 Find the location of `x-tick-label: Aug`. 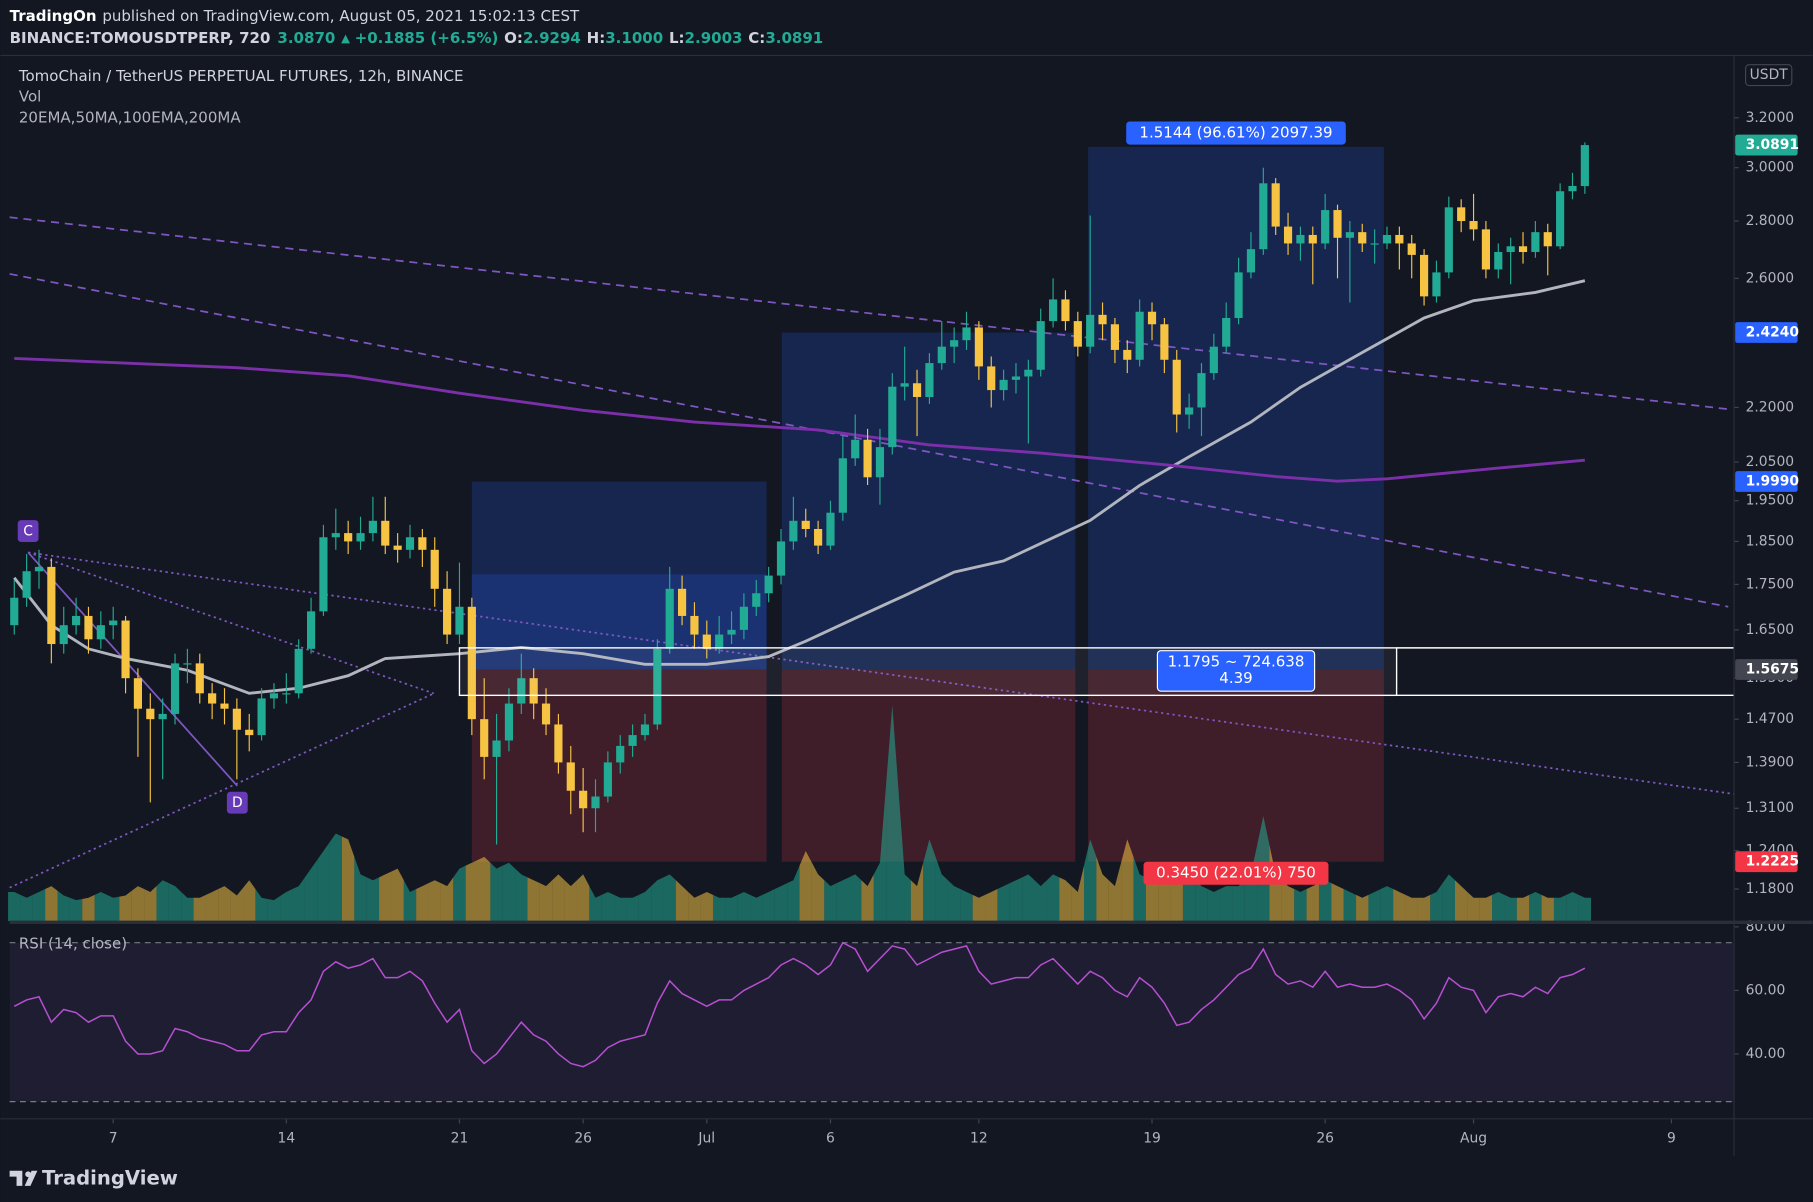

x-tick-label: Aug is located at coordinates (1473, 1138).